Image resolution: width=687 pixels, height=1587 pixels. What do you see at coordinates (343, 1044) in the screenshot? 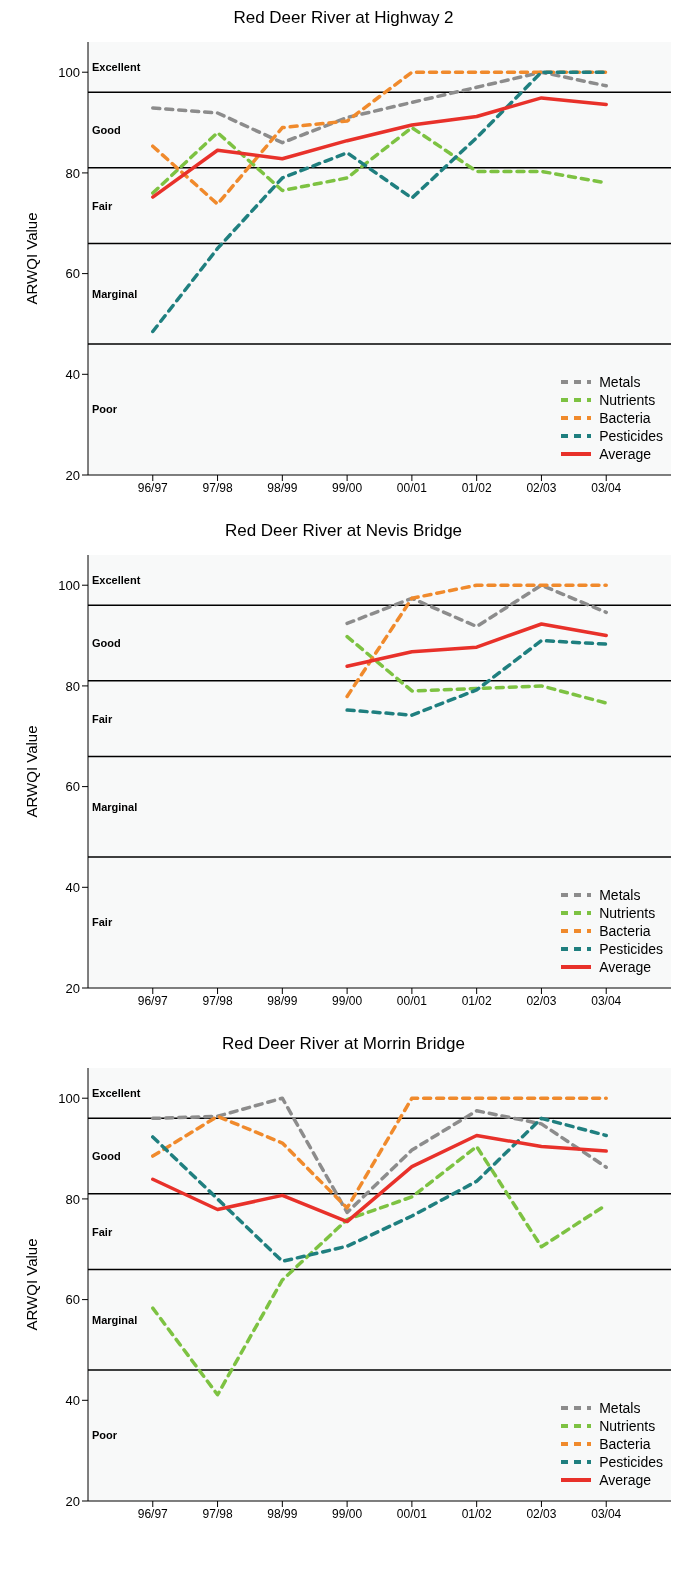
I see `chart-title: Red Deer River at Morrin Bridge` at bounding box center [343, 1044].